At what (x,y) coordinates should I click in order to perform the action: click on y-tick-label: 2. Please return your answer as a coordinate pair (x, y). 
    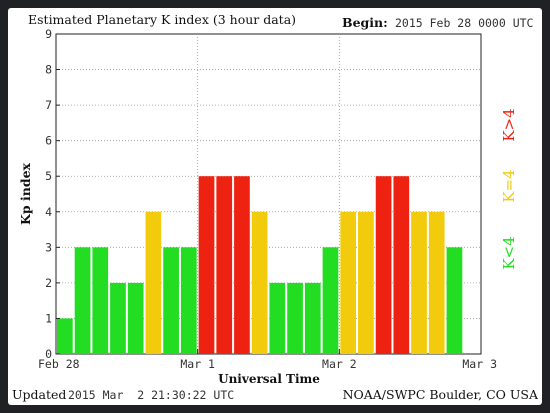
    Looking at the image, I should click on (48, 283).